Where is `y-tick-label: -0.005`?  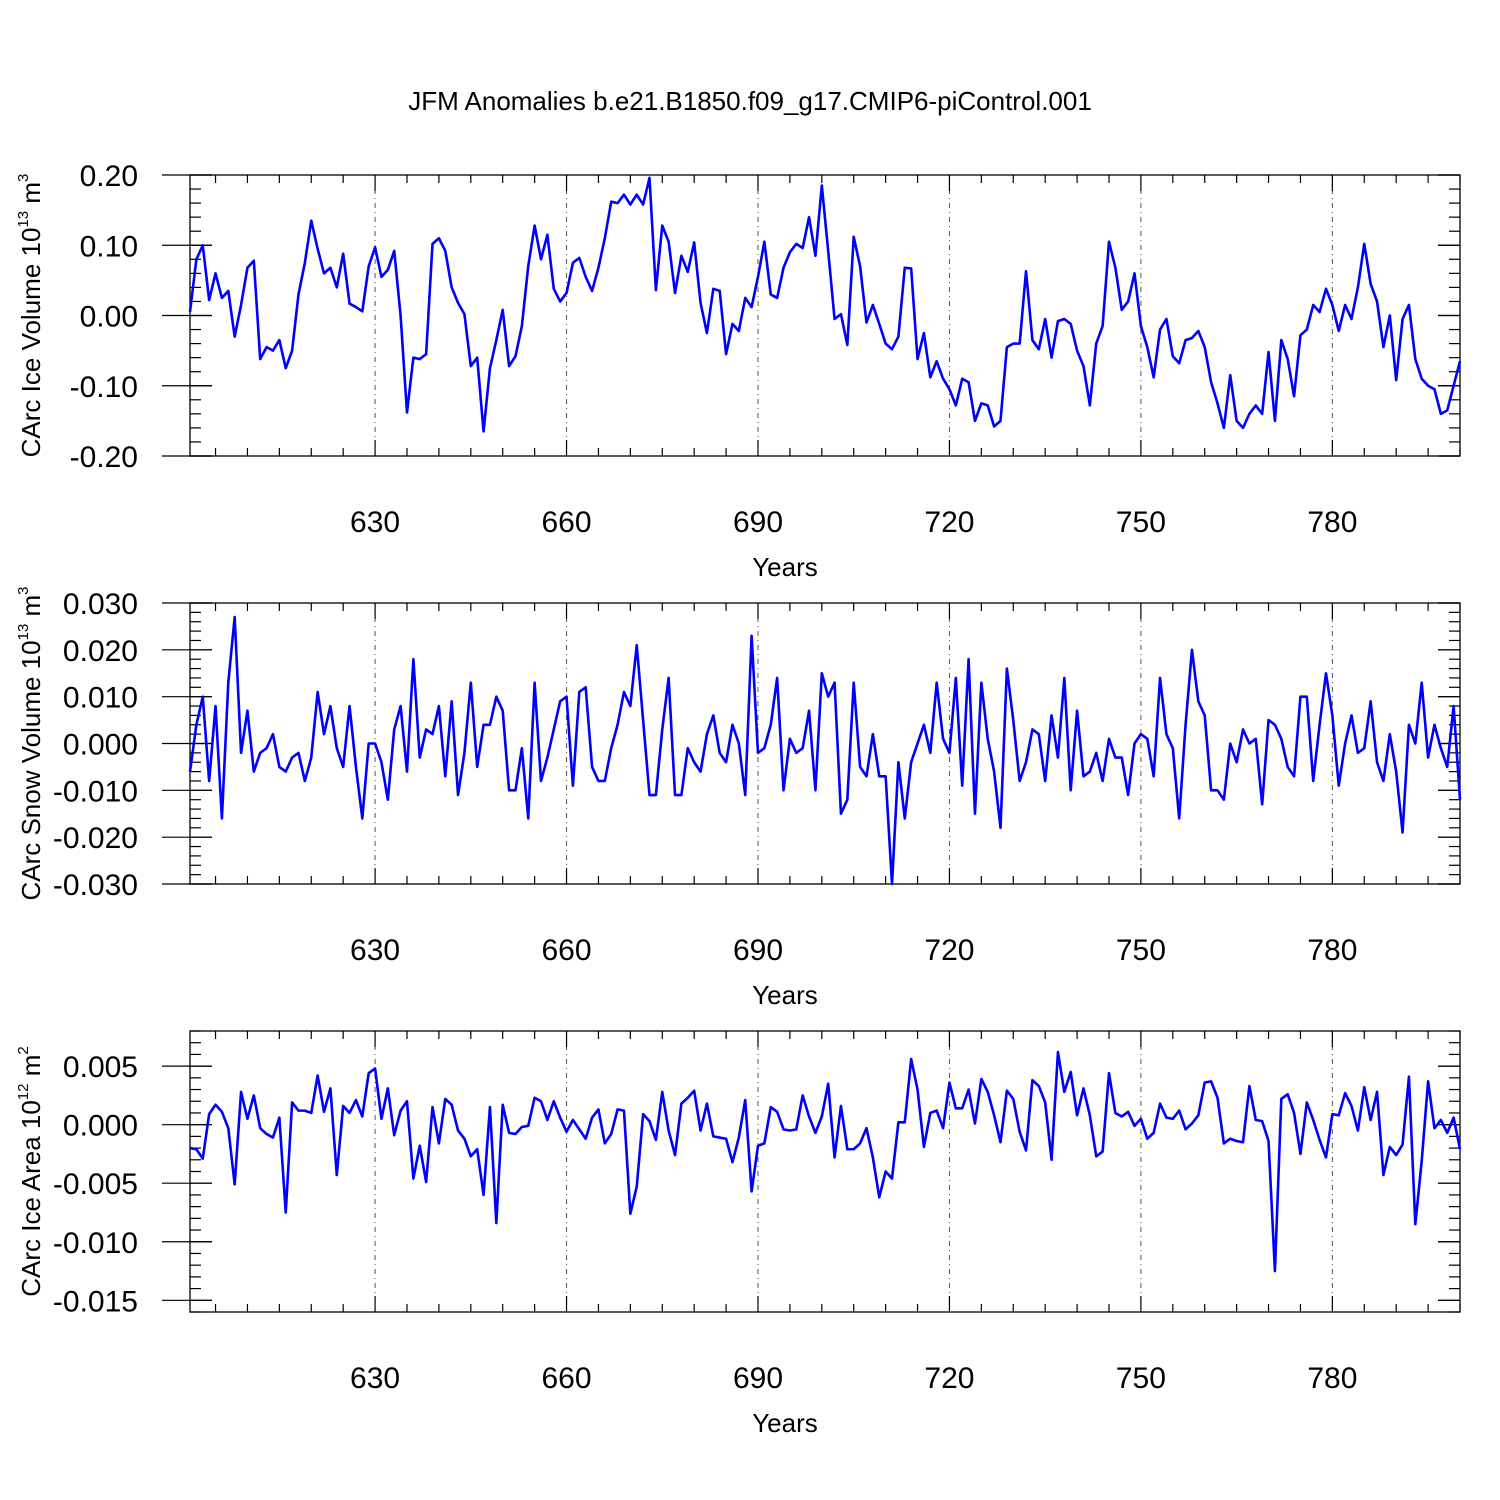
y-tick-label: -0.005 is located at coordinates (95, 1184).